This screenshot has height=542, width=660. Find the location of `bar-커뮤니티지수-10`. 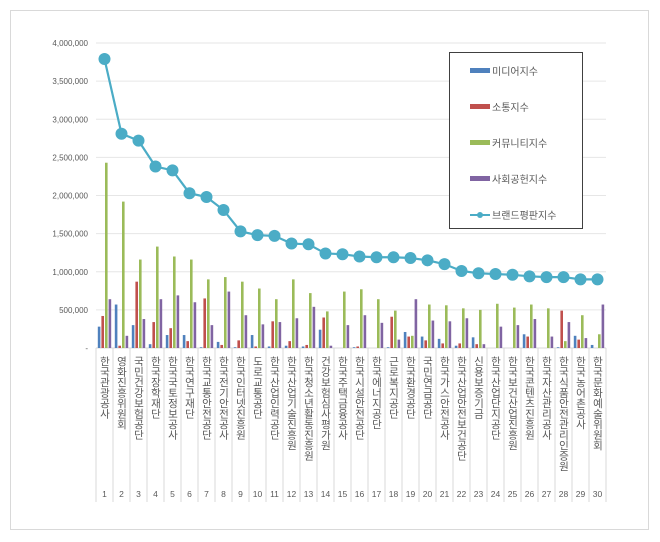

bar-커뮤니티지수-10 is located at coordinates (259, 318).